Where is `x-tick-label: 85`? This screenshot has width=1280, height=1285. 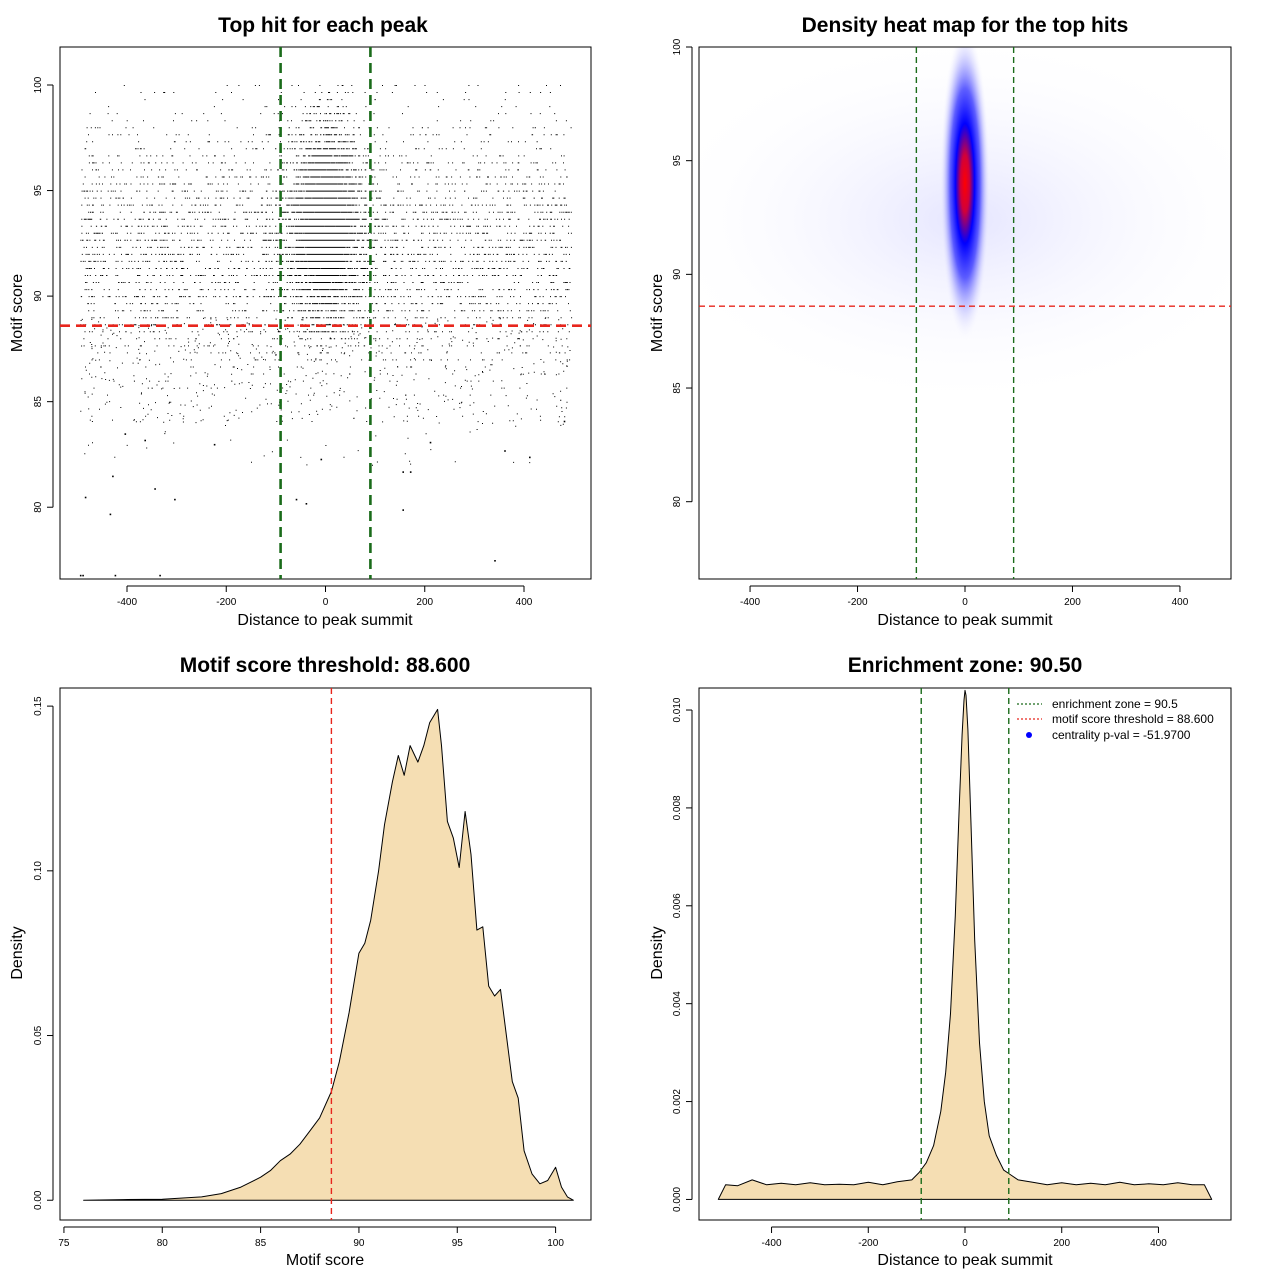 x-tick-label: 85 is located at coordinates (261, 1243).